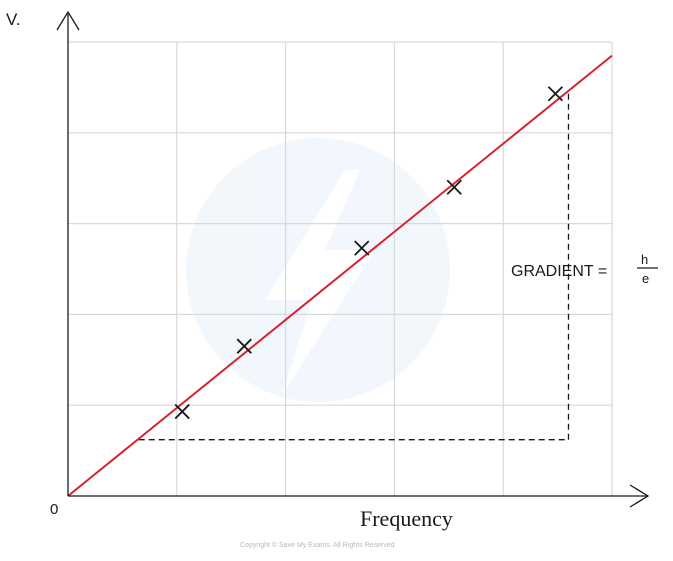 The width and height of the screenshot is (673, 561). Describe the element at coordinates (644, 259) in the screenshot. I see `gradient-numerator: h` at that location.